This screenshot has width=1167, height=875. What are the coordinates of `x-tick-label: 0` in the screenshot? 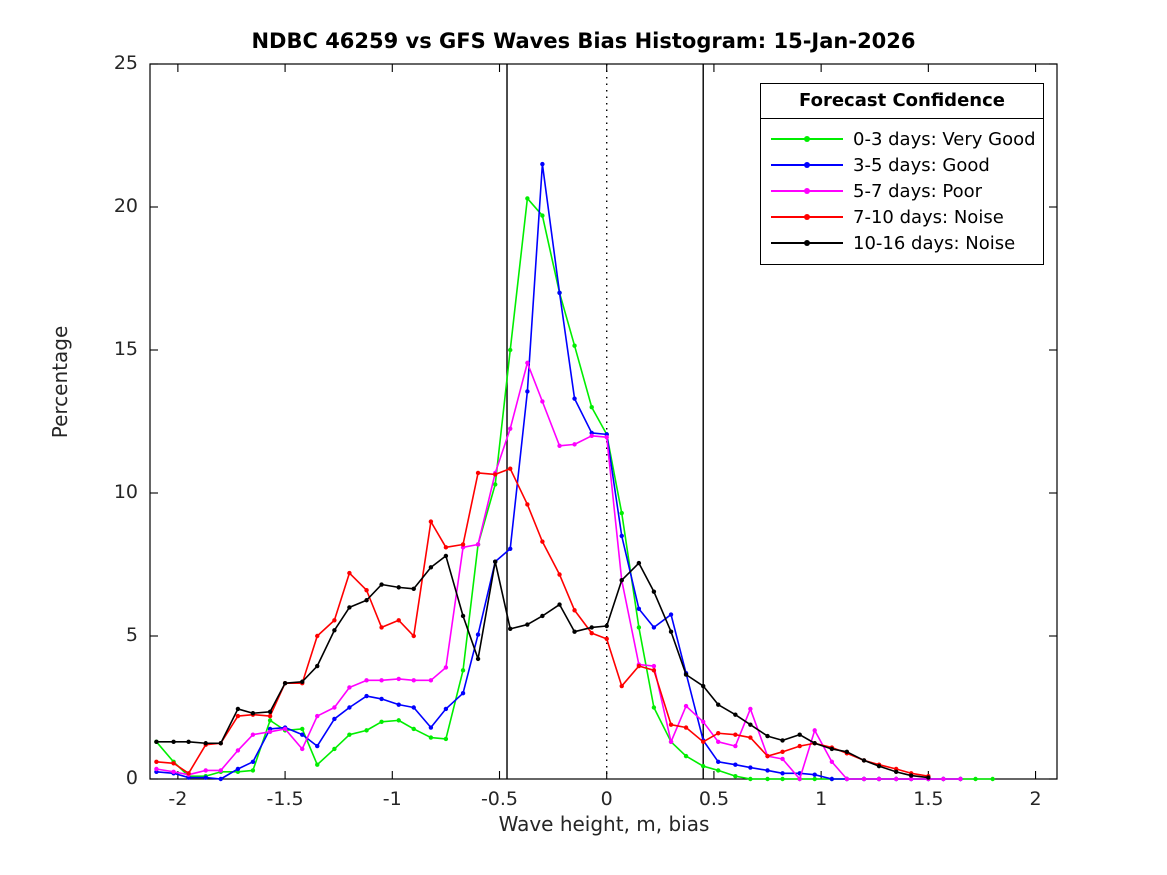 It's located at (606, 799).